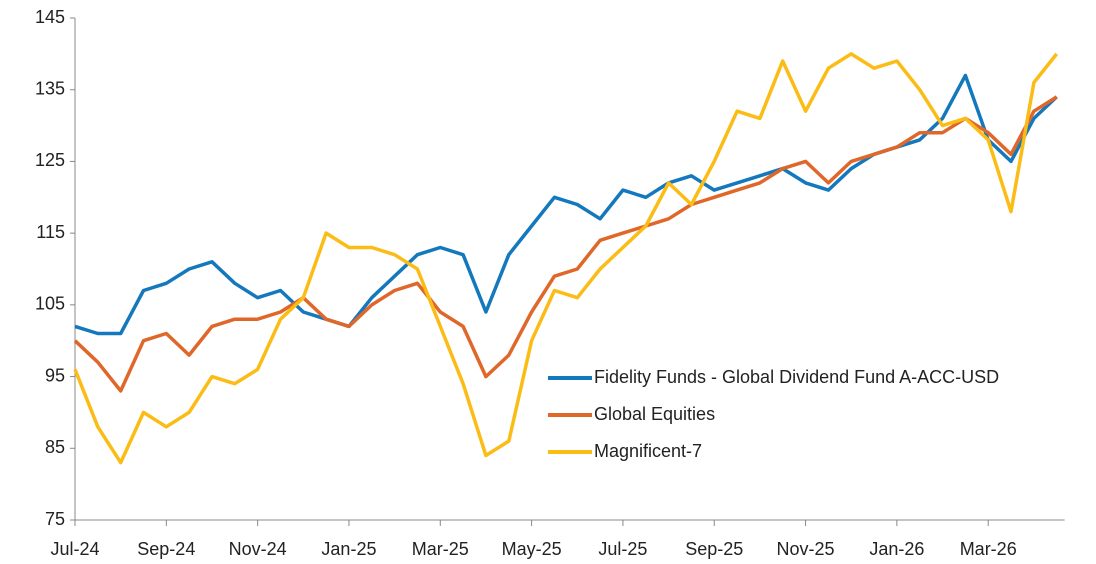 This screenshot has width=1096, height=564. I want to click on y-tick-label: 75, so click(55, 519).